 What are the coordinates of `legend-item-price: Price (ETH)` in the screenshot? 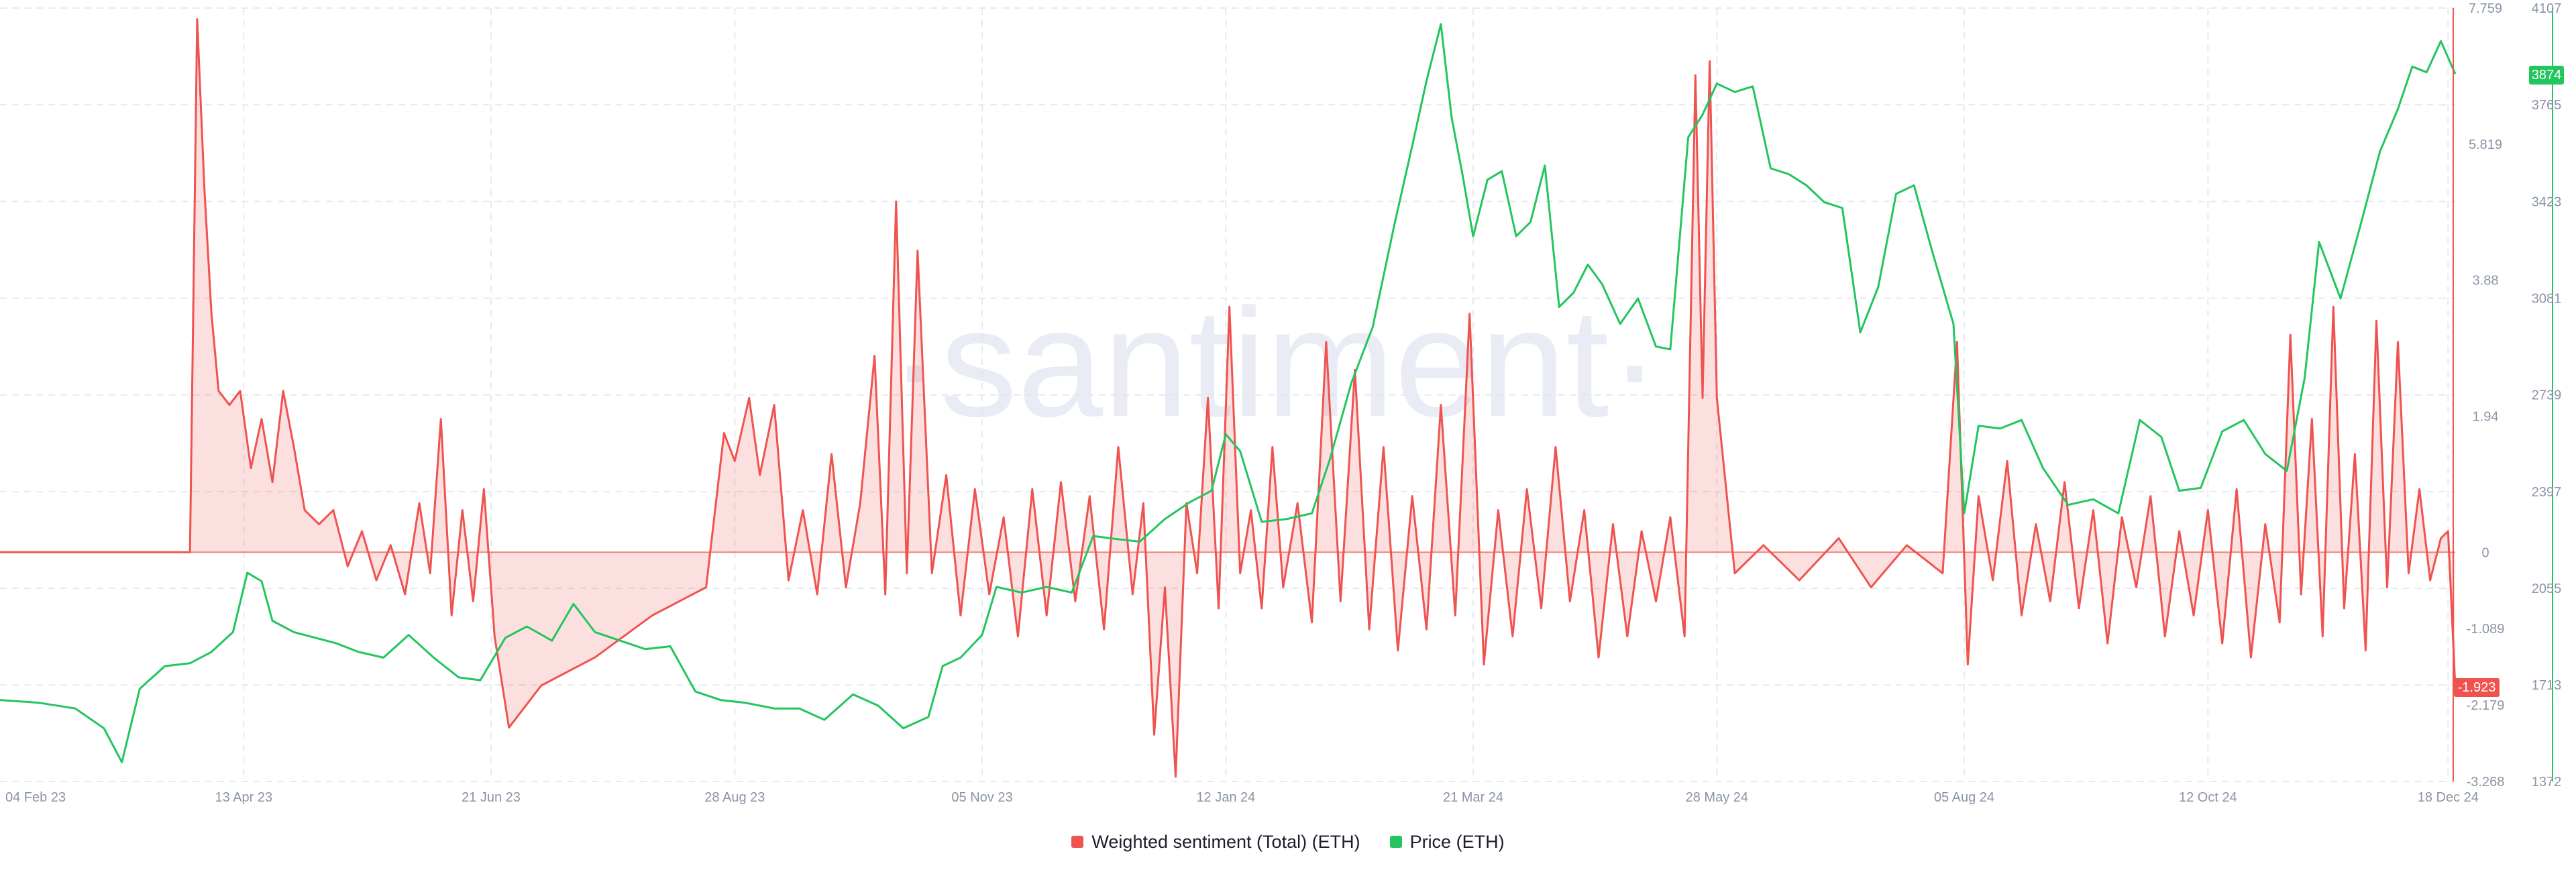 It's located at (1447, 842).